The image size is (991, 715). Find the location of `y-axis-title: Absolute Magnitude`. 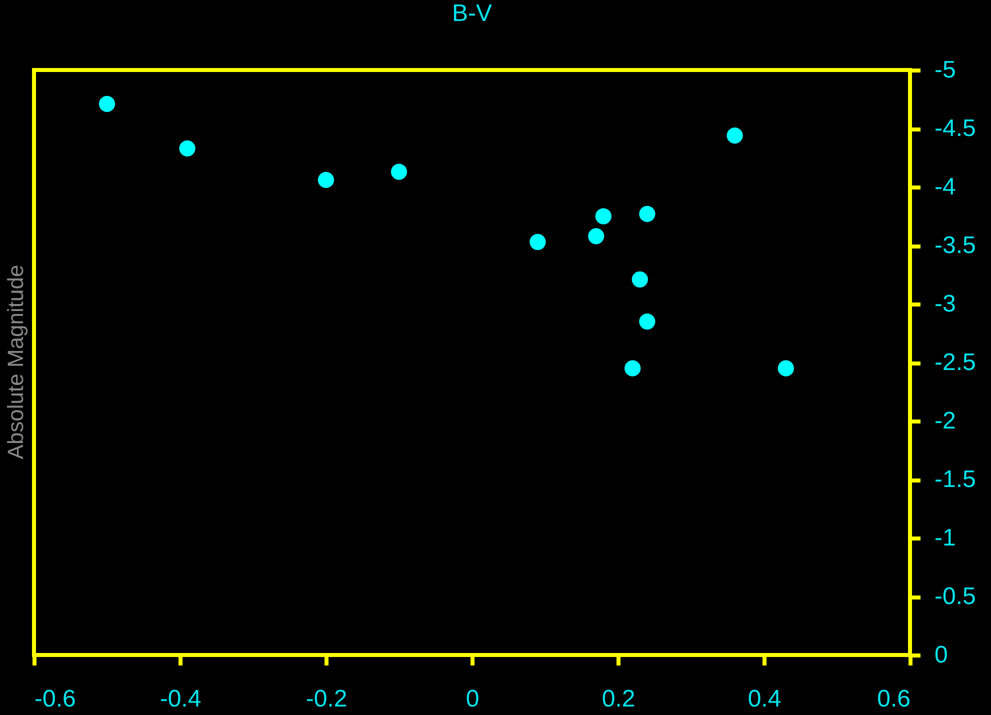

y-axis-title: Absolute Magnitude is located at coordinates (15, 362).